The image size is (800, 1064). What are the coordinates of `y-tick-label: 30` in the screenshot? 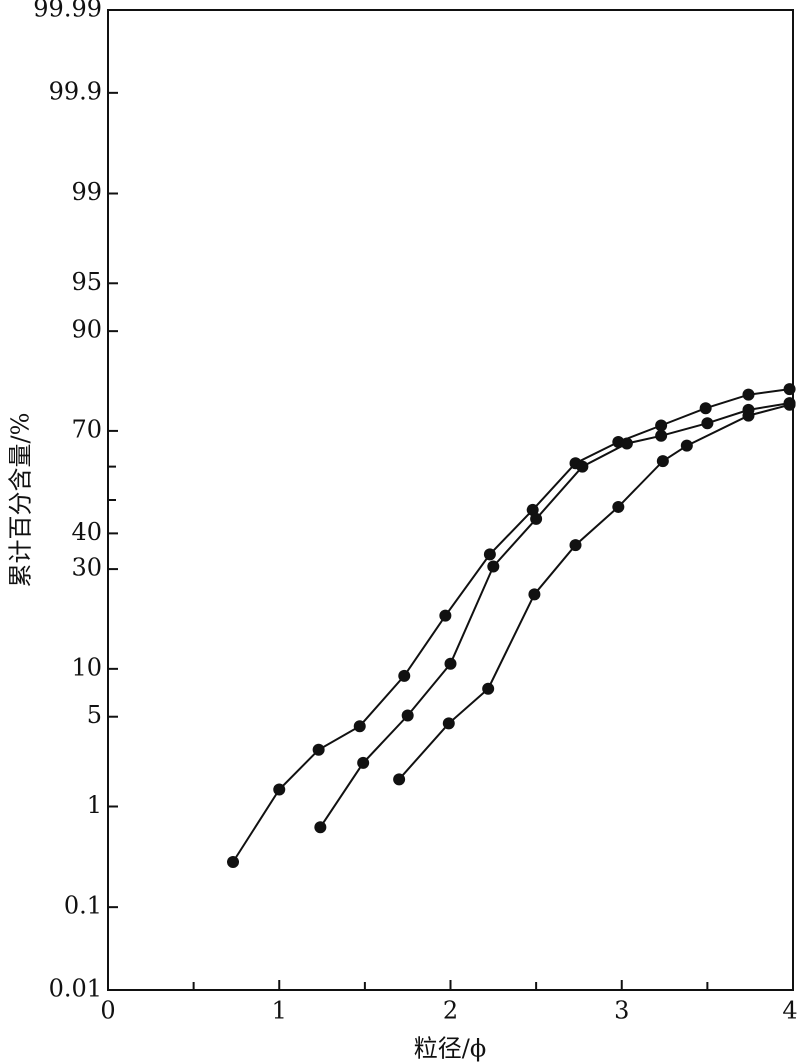 It's located at (86, 568).